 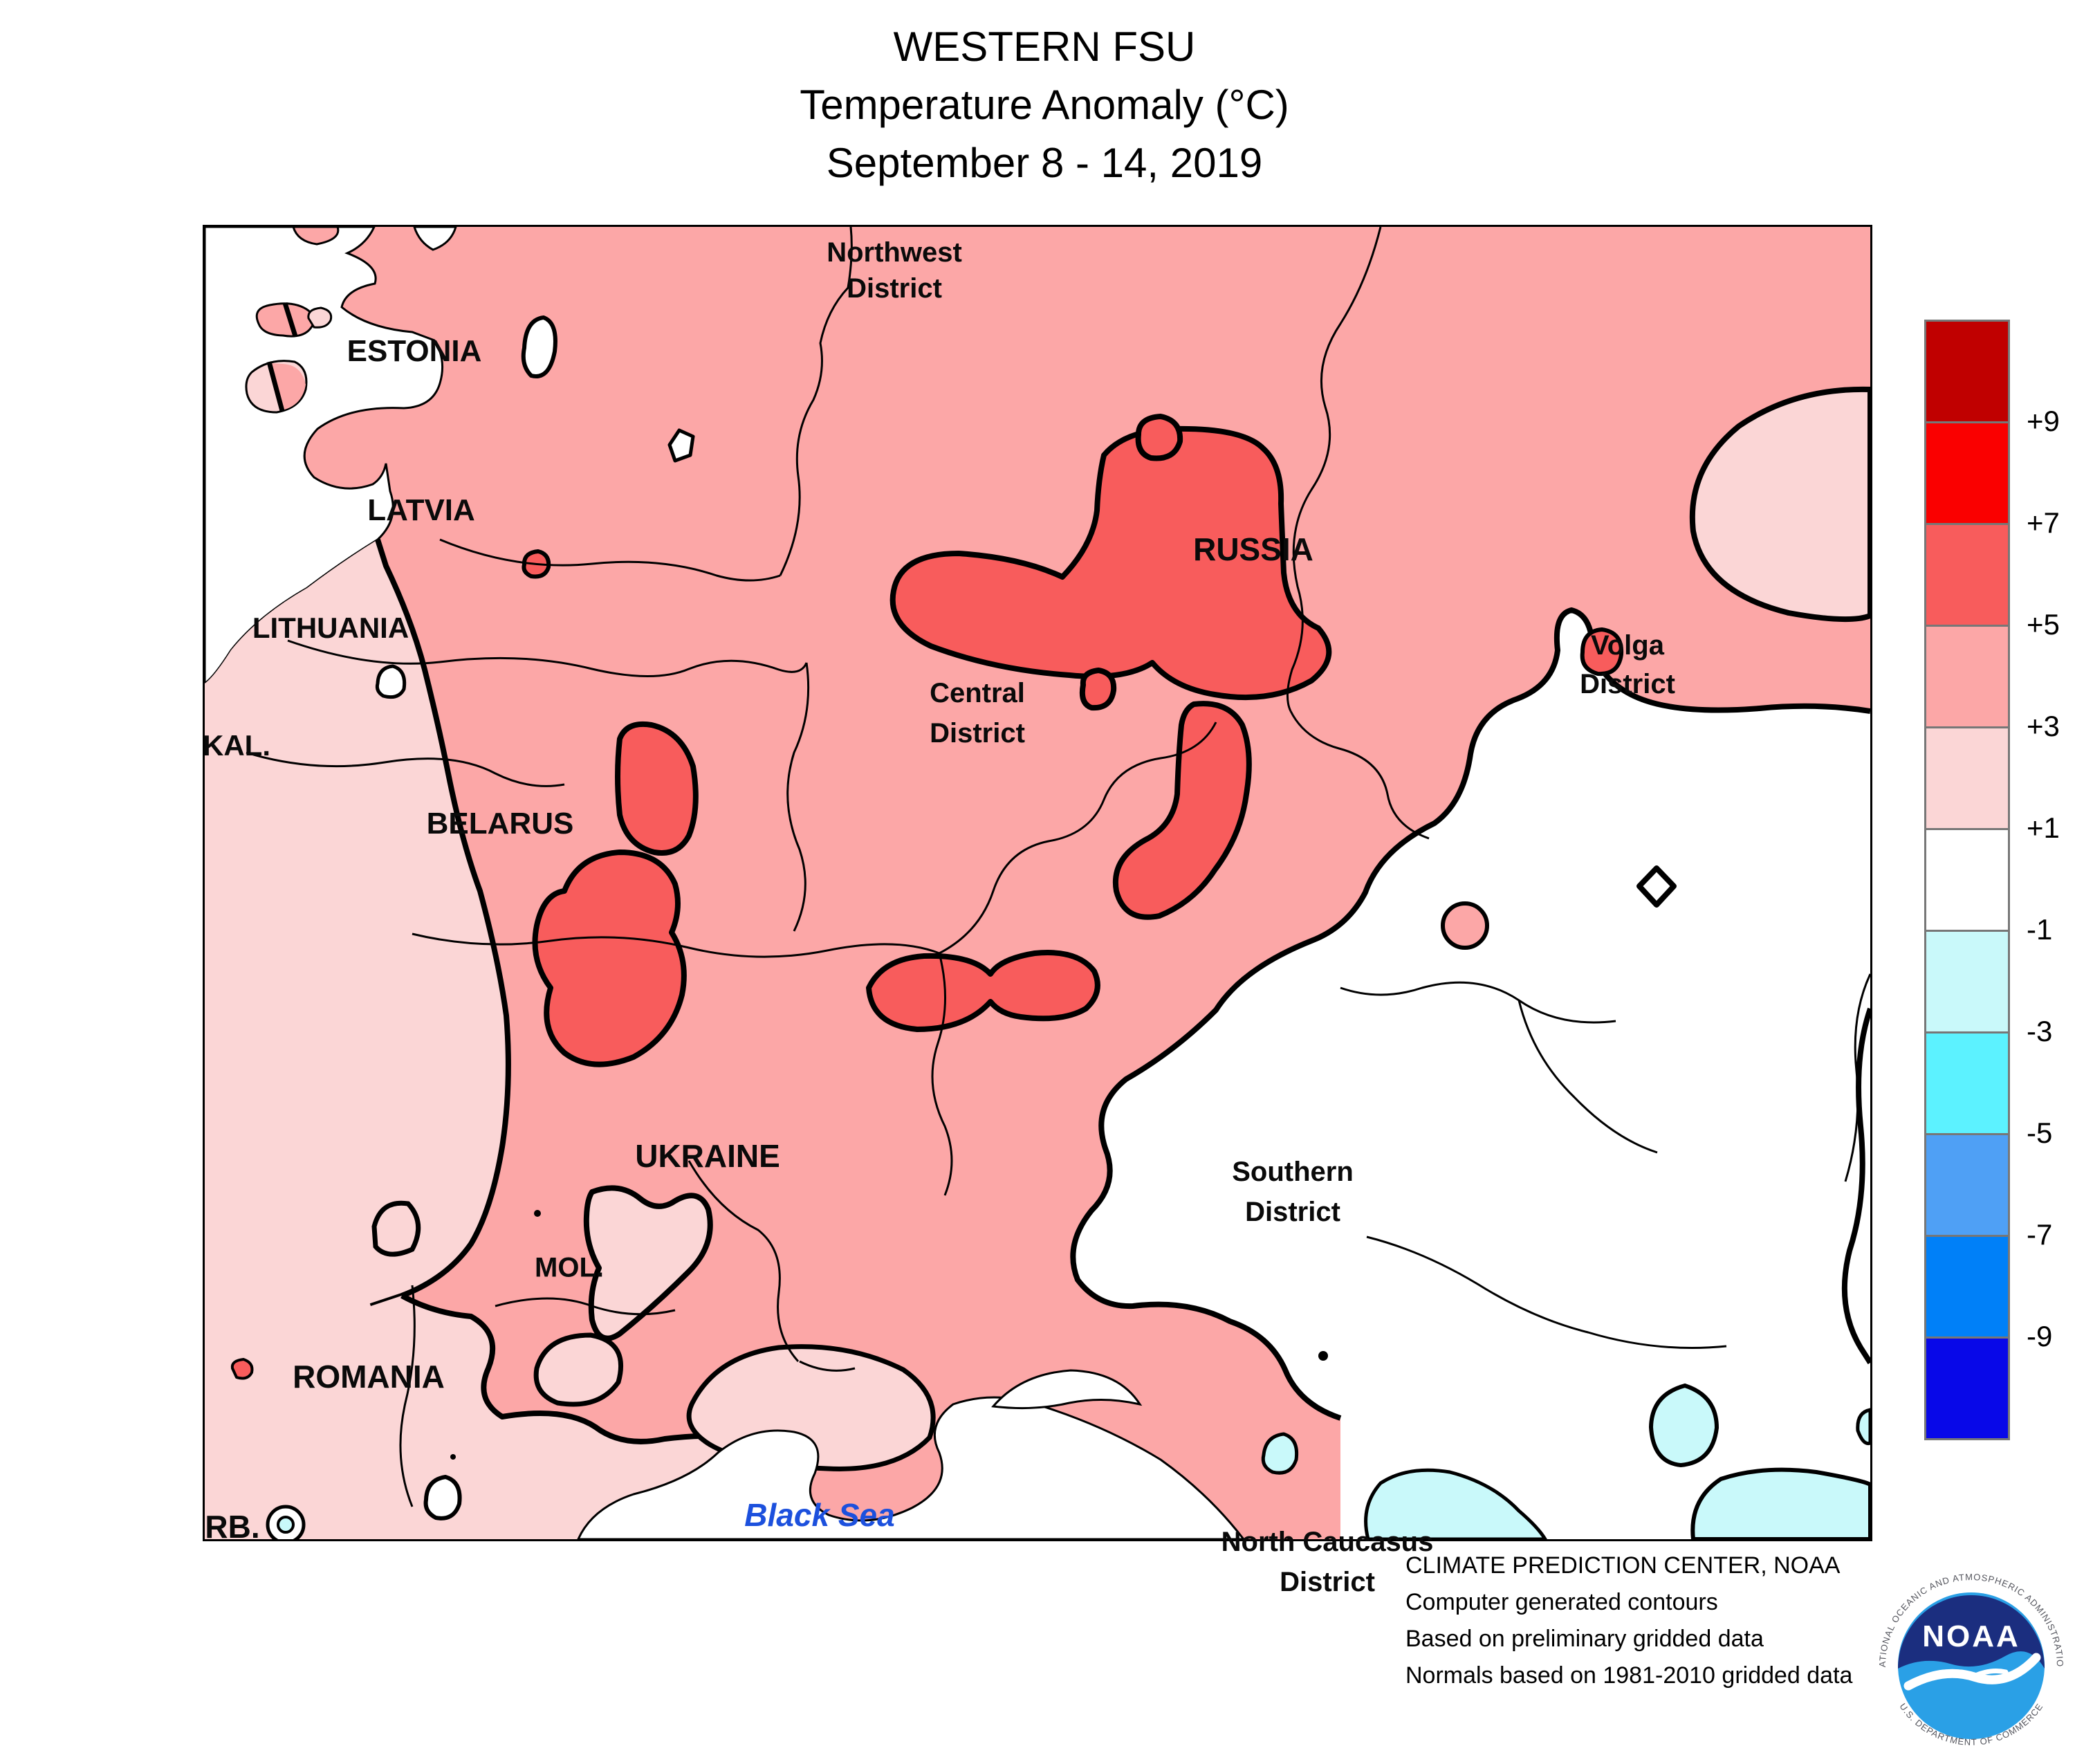 What do you see at coordinates (1182, 810) in the screenshot?
I see `region-plus5-7-jblob` at bounding box center [1182, 810].